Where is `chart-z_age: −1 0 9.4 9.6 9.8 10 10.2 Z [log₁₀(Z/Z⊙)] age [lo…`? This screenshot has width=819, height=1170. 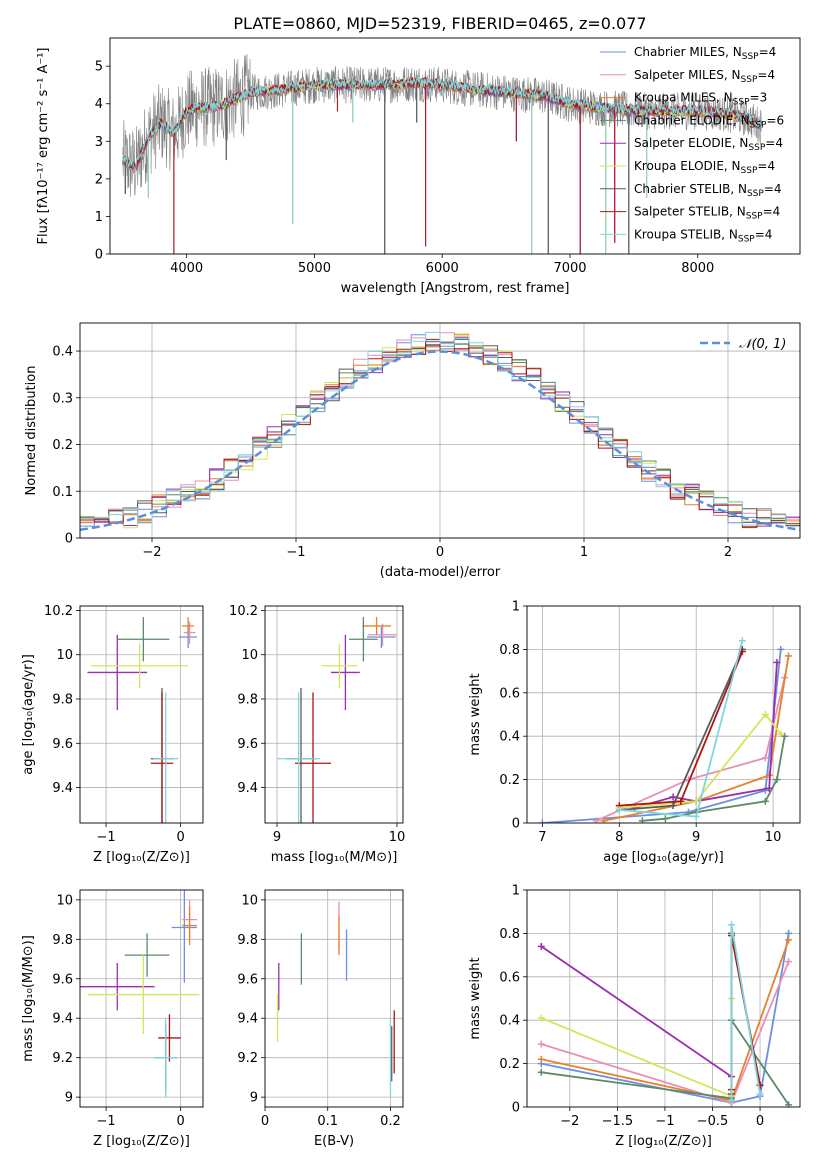
chart-z_age: −1 0 9.4 9.6 9.8 10 10.2 Z [log₁₀(Z/Z⊙)] age [lo… is located at coordinates (112, 734).